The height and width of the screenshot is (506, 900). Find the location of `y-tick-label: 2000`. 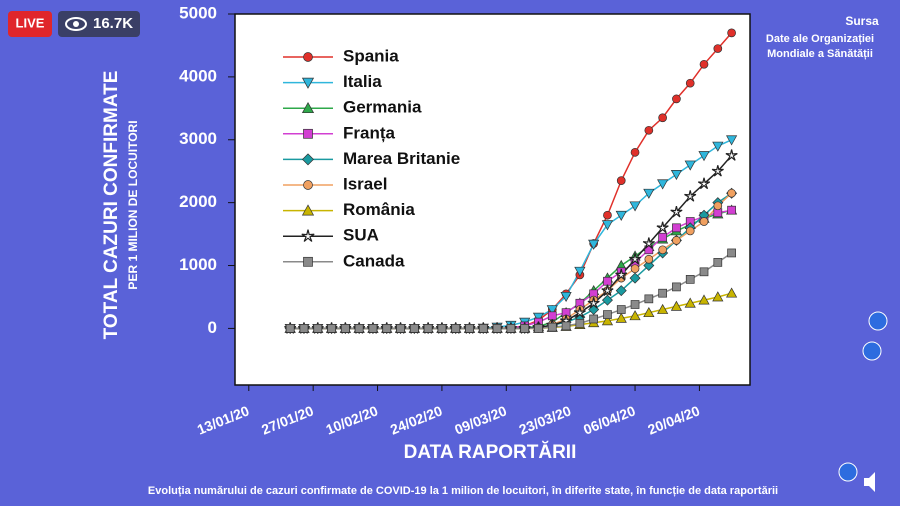

y-tick-label: 2000 is located at coordinates (198, 201).